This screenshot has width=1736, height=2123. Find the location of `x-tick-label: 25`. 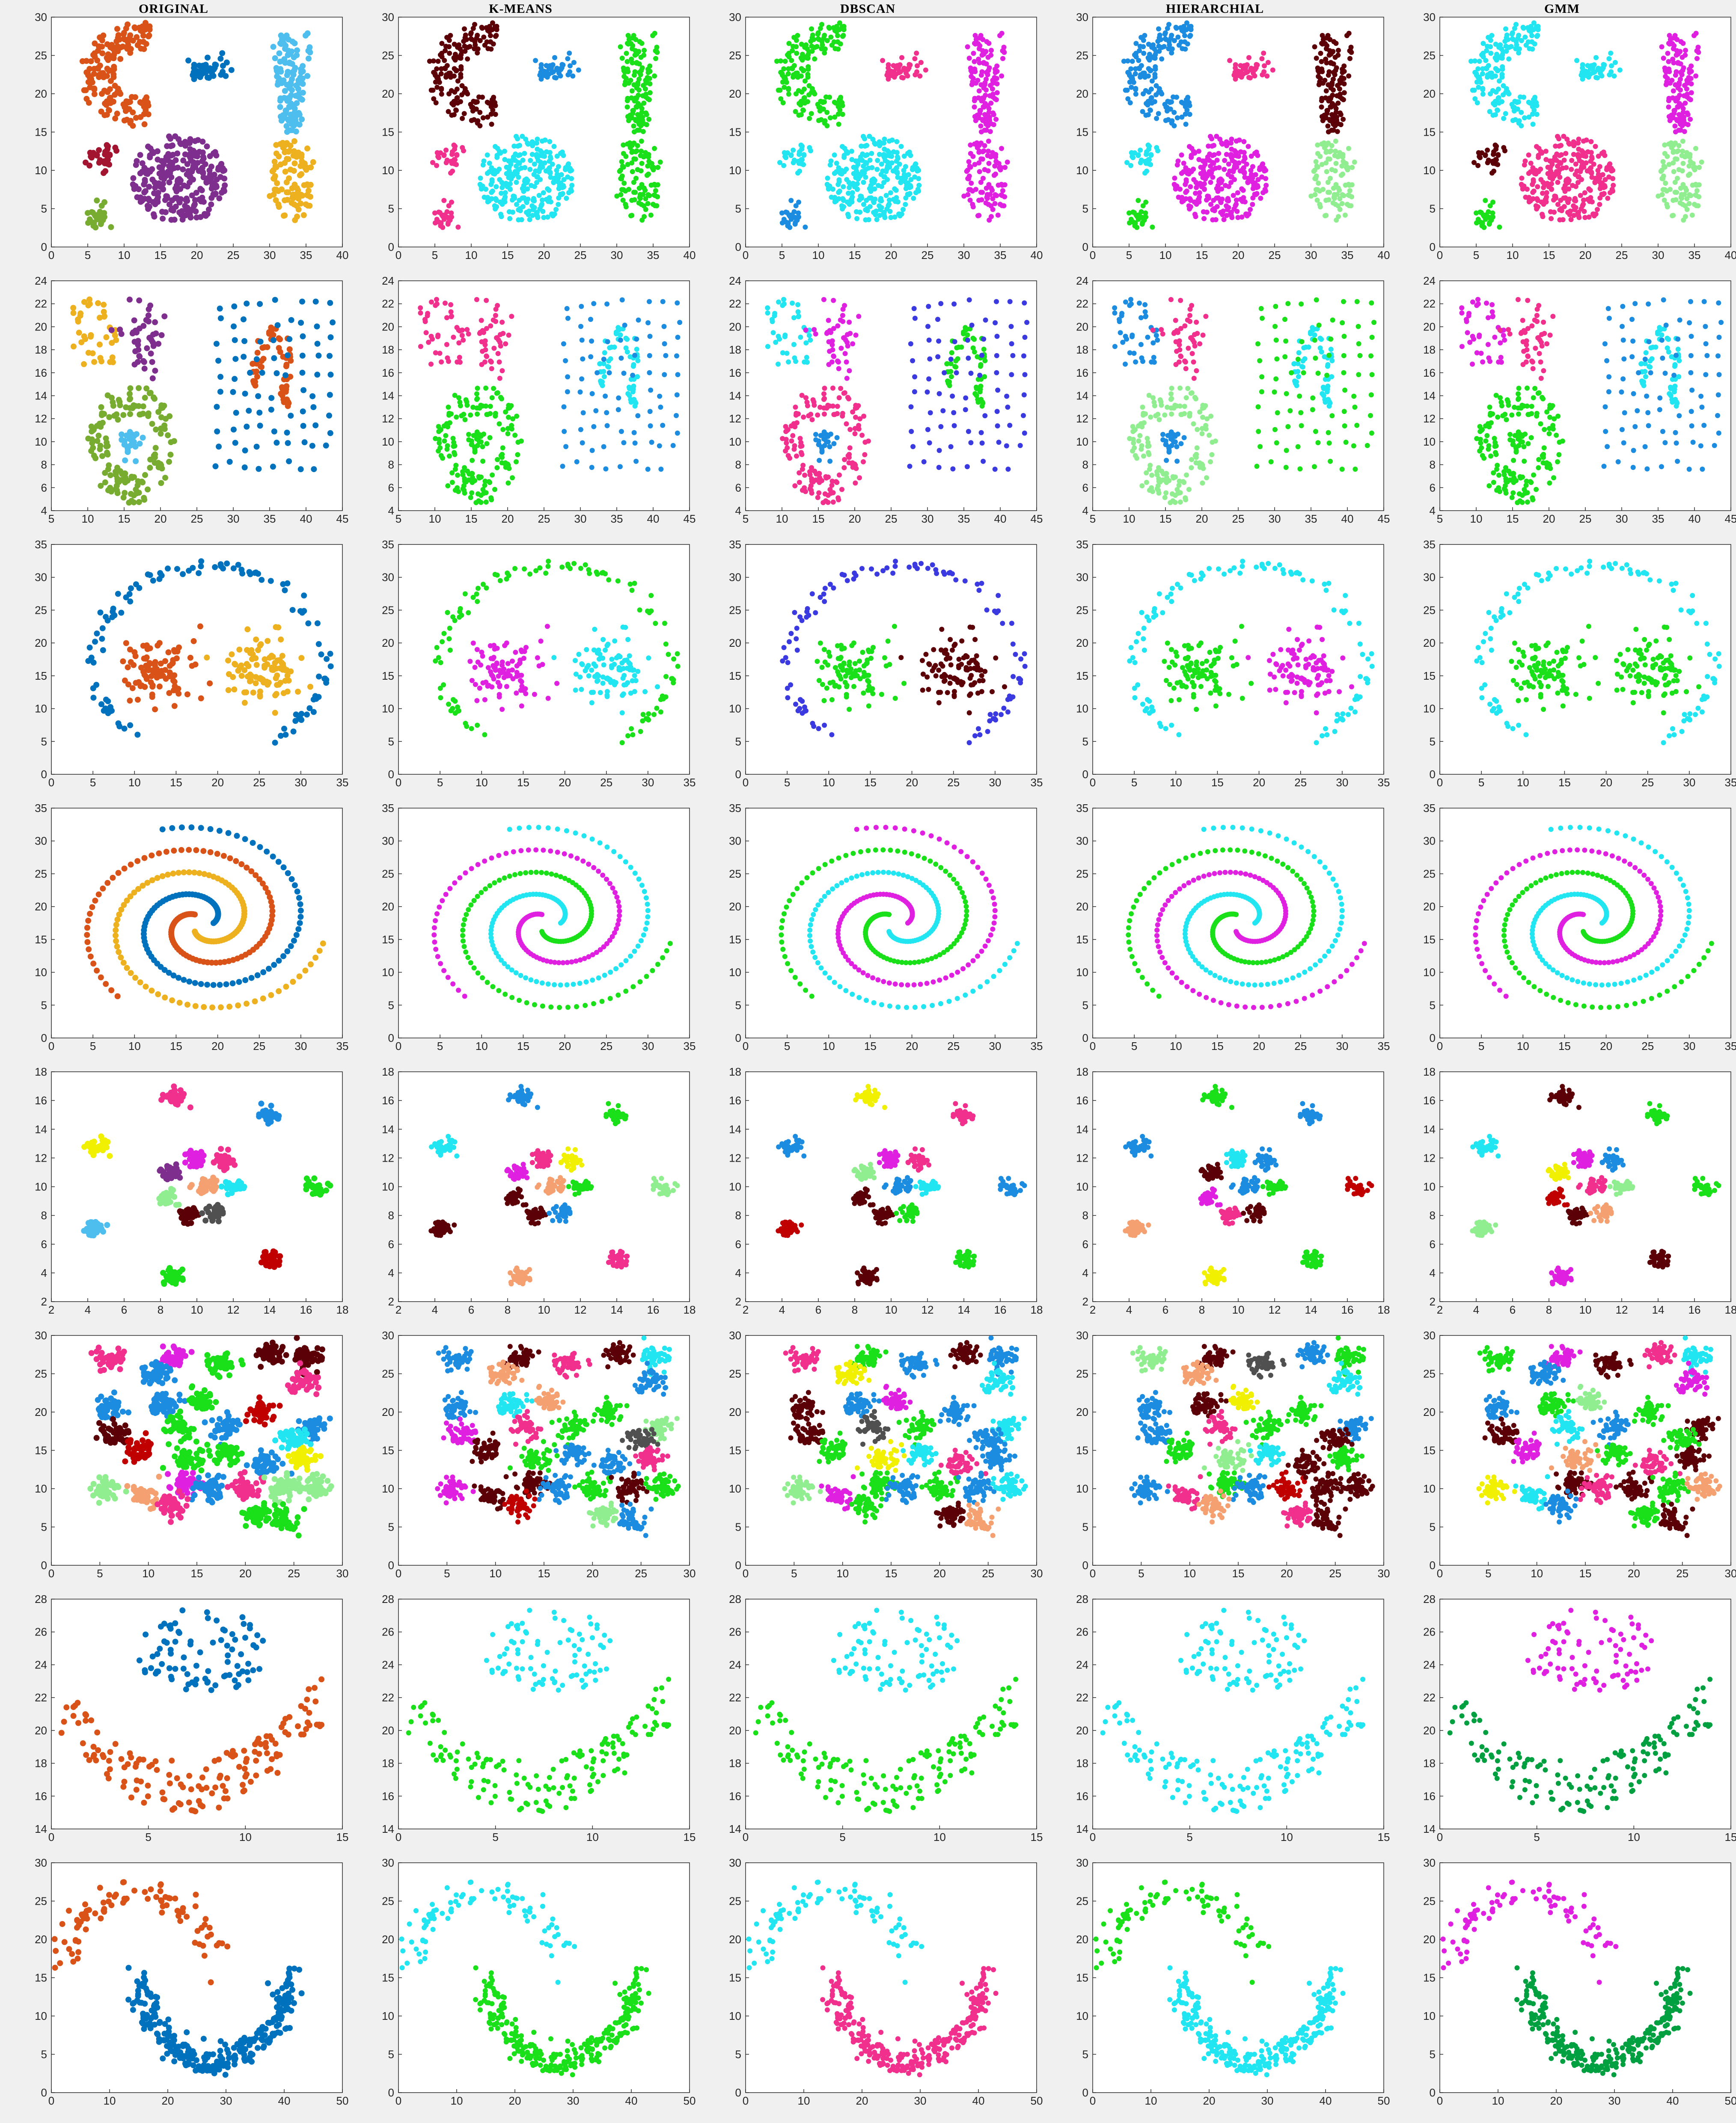

x-tick-label: 25 is located at coordinates (892, 518).